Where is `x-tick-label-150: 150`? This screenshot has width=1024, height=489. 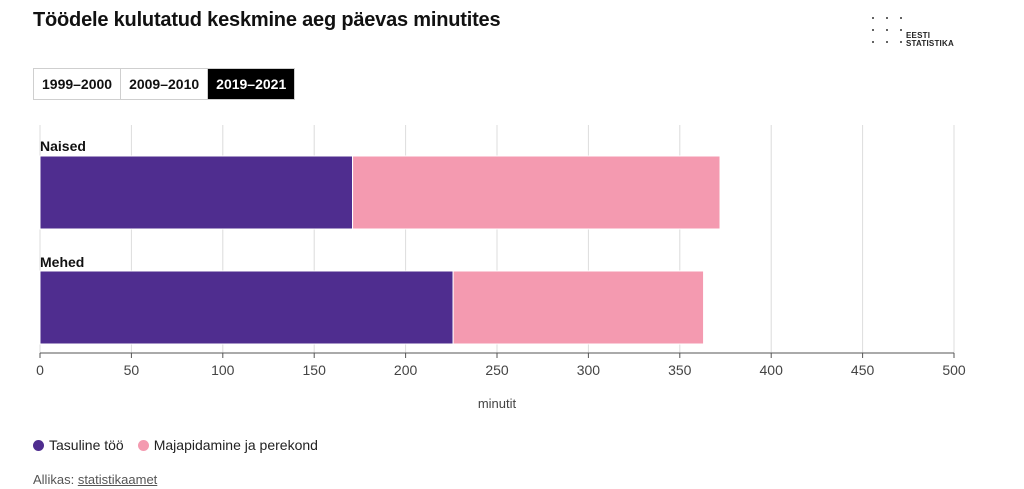
x-tick-label-150: 150 is located at coordinates (315, 370).